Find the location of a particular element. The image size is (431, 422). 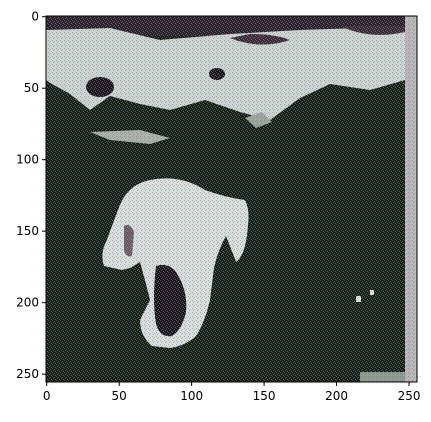

x-tick-label: 0 is located at coordinates (47, 396).